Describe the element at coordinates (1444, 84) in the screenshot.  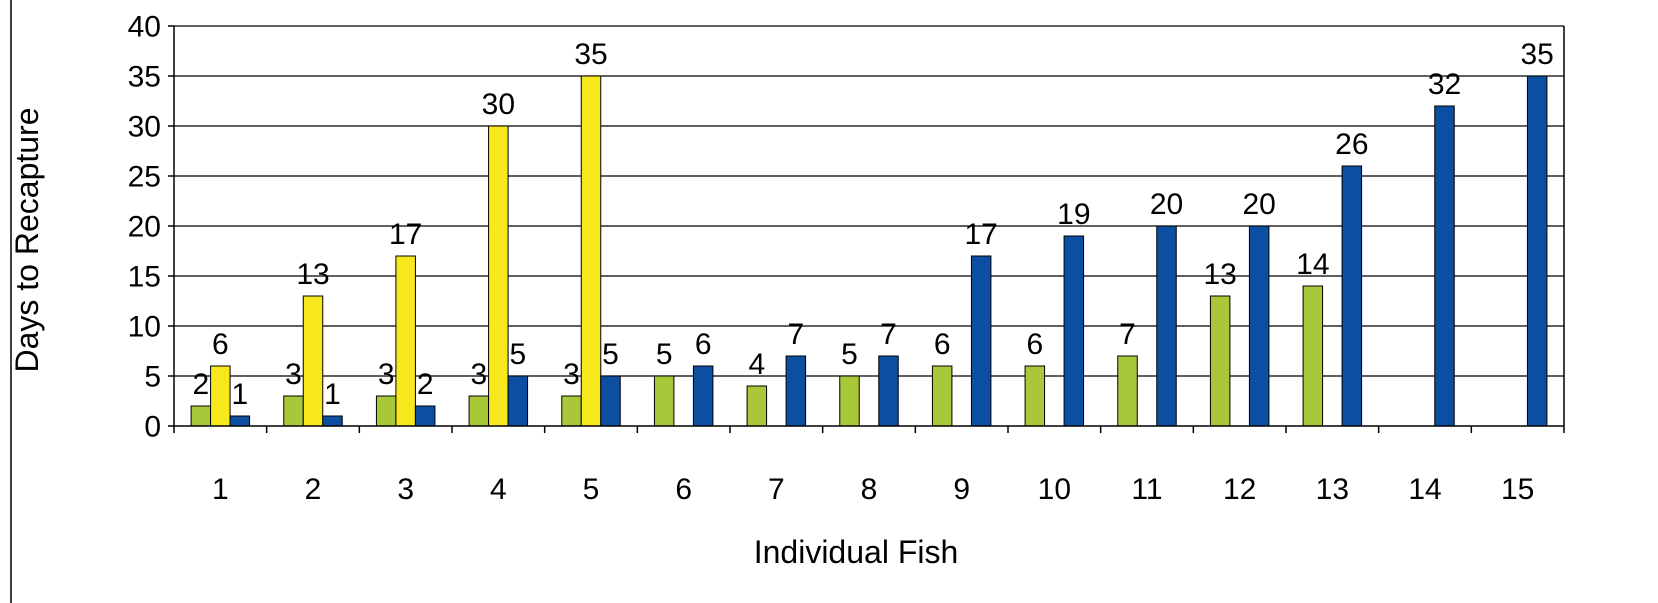
I see `data-label: 32` at that location.